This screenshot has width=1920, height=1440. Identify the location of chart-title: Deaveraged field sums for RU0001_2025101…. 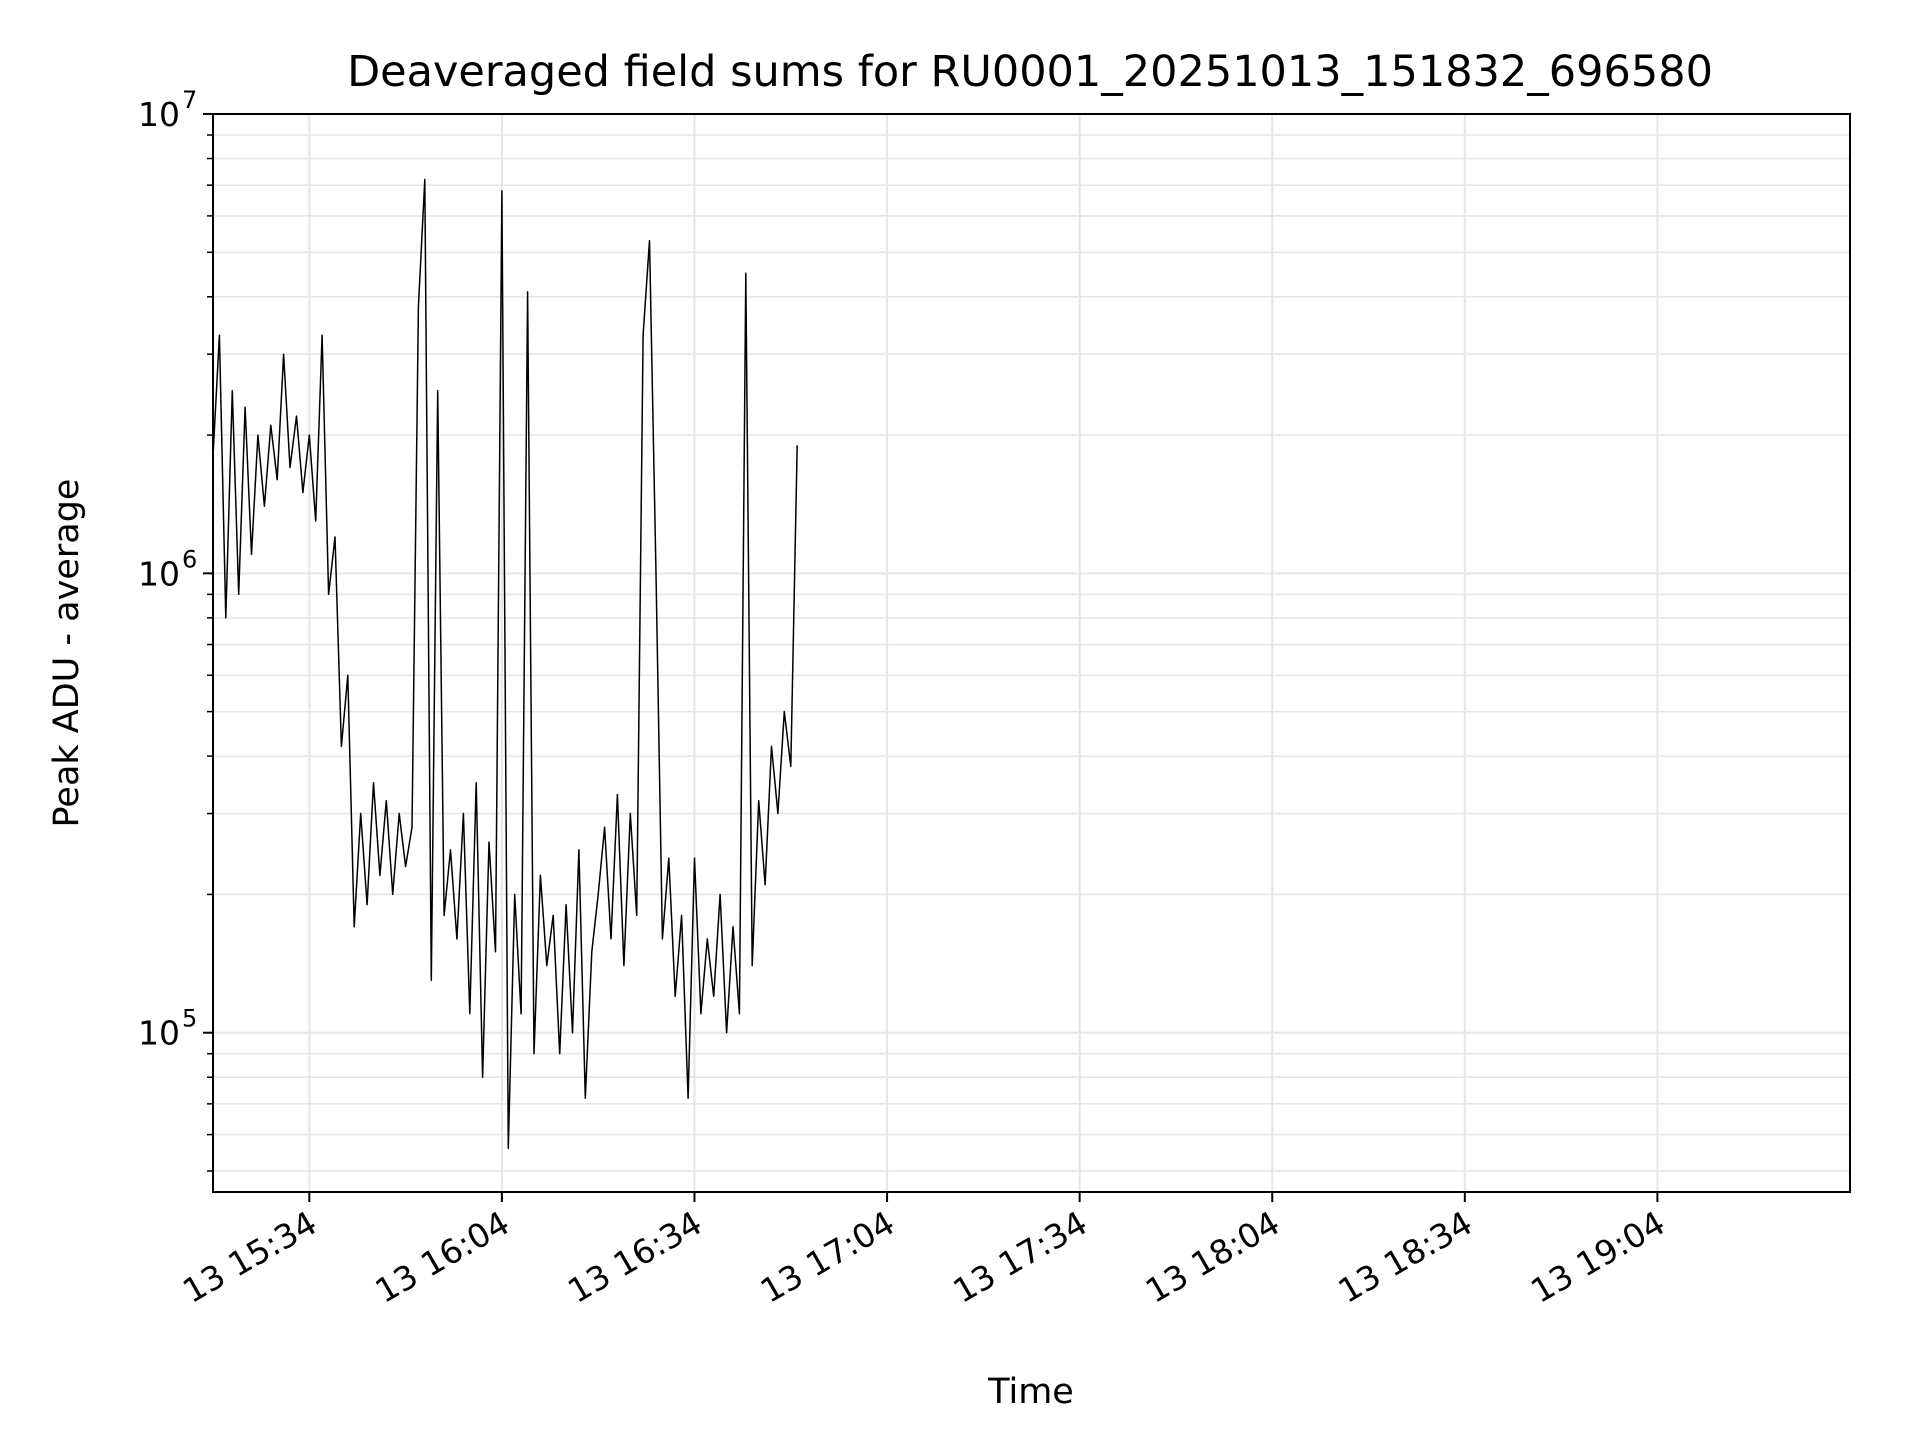
(1030, 72).